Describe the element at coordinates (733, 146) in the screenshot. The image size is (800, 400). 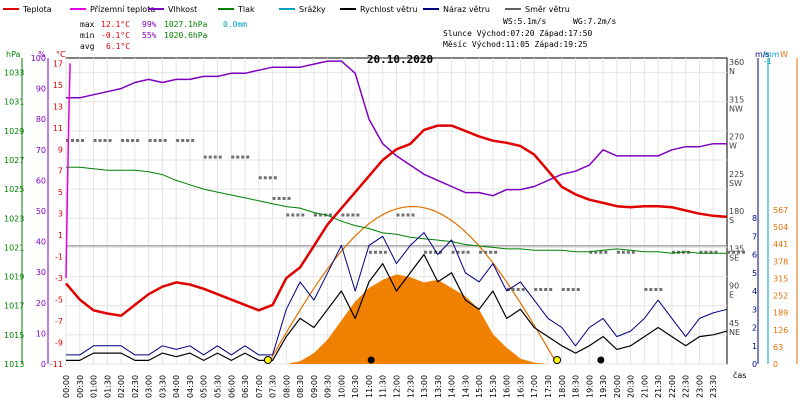
I see `dir-tick-label: W` at that location.